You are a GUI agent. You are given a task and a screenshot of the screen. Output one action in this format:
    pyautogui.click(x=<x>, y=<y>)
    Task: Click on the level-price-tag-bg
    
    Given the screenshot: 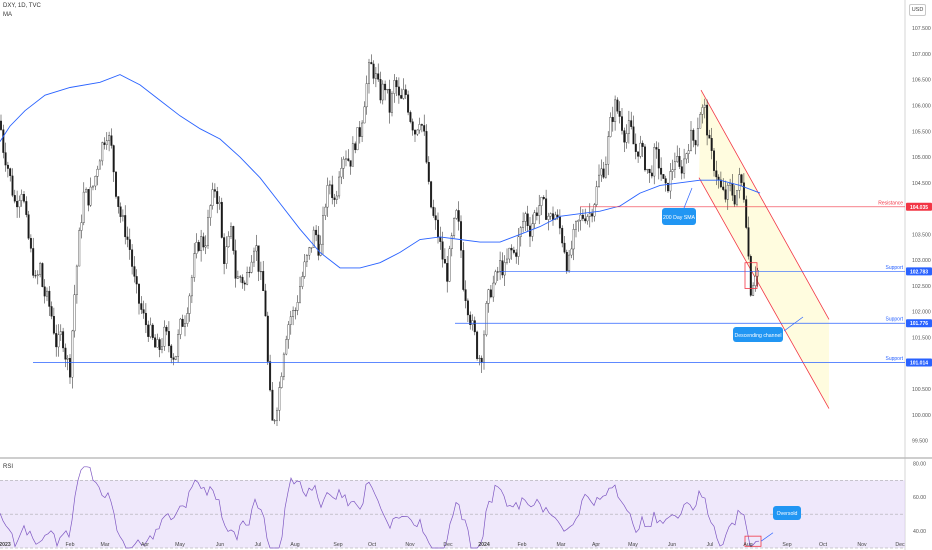 What is the action you would take?
    pyautogui.click(x=919, y=323)
    